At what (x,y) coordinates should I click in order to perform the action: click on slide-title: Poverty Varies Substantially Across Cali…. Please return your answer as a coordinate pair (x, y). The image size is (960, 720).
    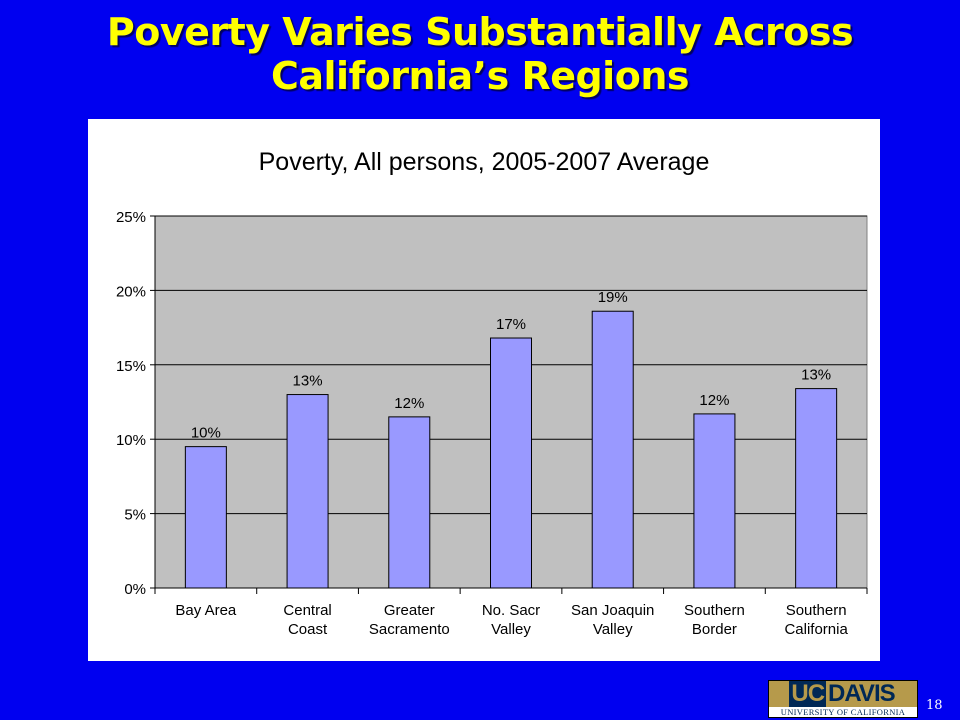
    Looking at the image, I should click on (480, 54).